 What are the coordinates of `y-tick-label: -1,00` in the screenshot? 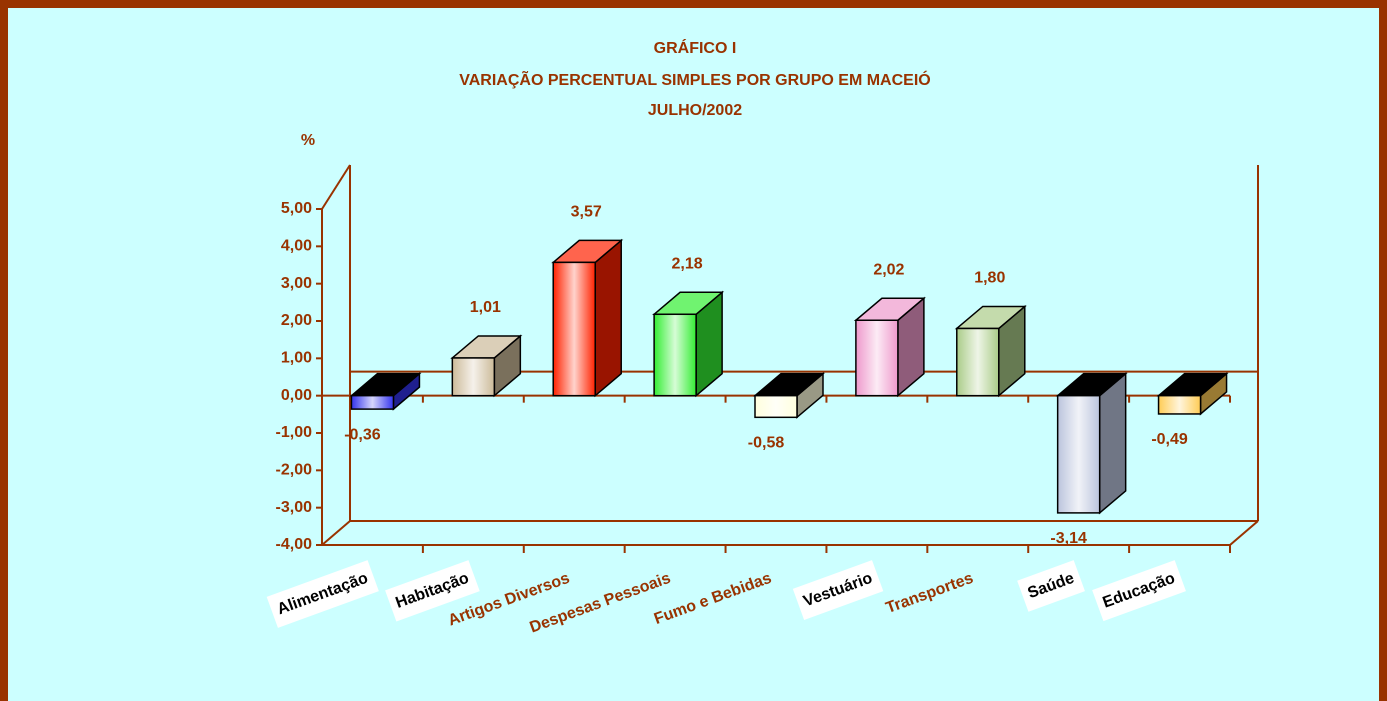 It's located at (294, 432).